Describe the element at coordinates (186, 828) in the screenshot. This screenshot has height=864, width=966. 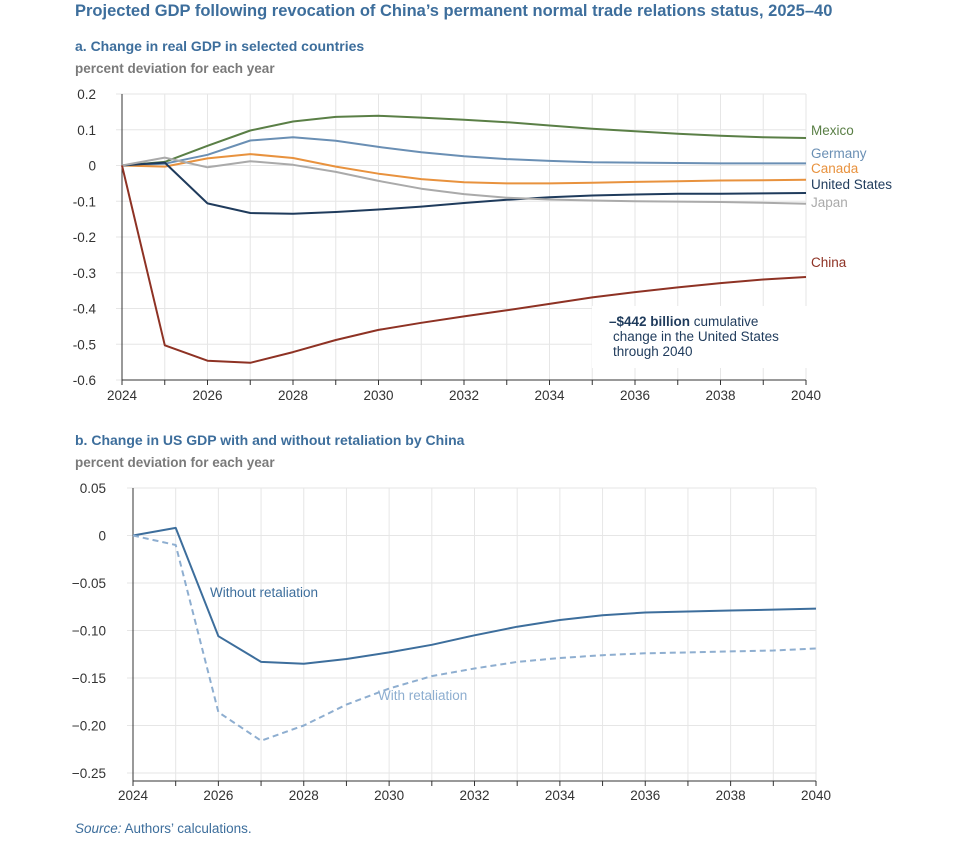
I see `source-text: Authors’ calculations.` at that location.